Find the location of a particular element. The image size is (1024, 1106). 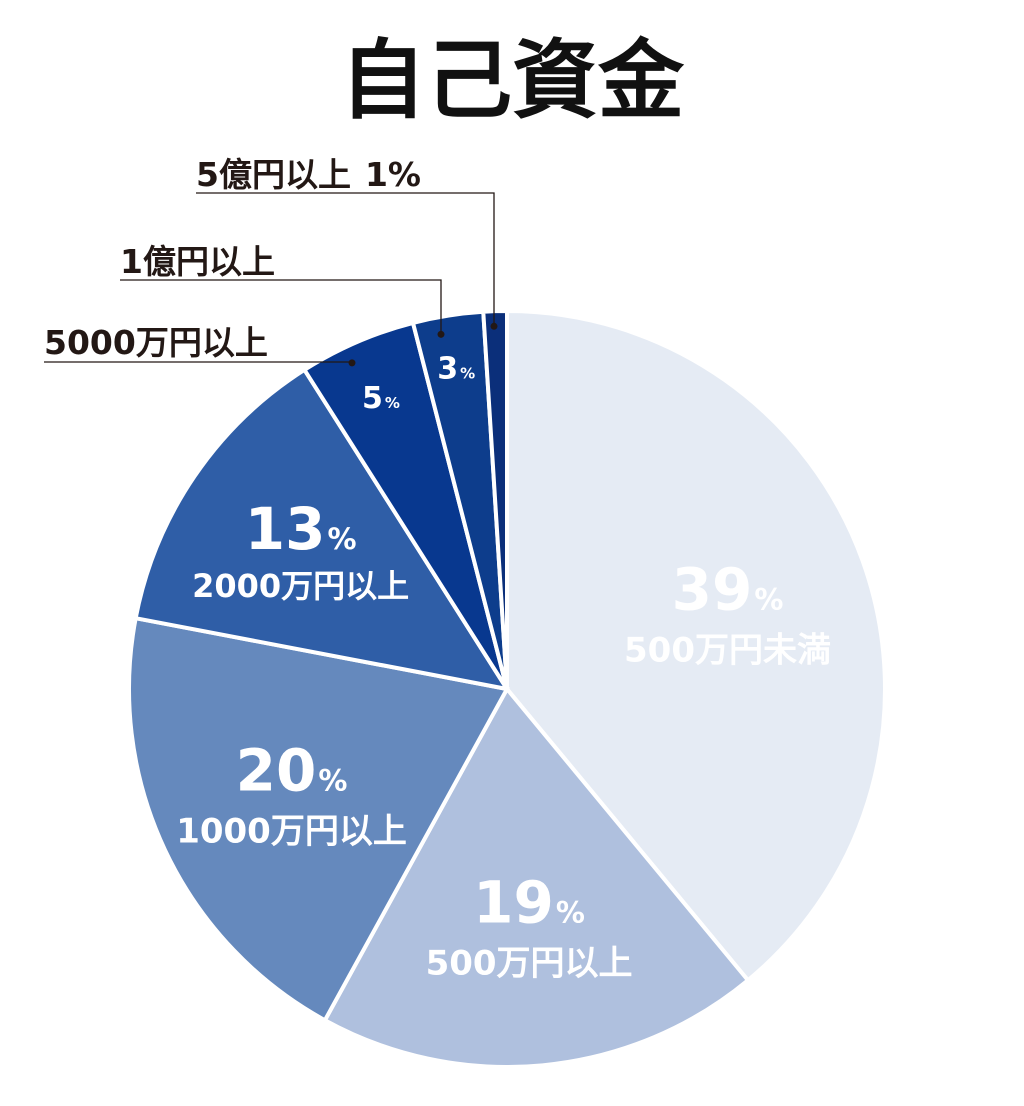

slice-3-value-label: 20% is located at coordinates (292, 770).